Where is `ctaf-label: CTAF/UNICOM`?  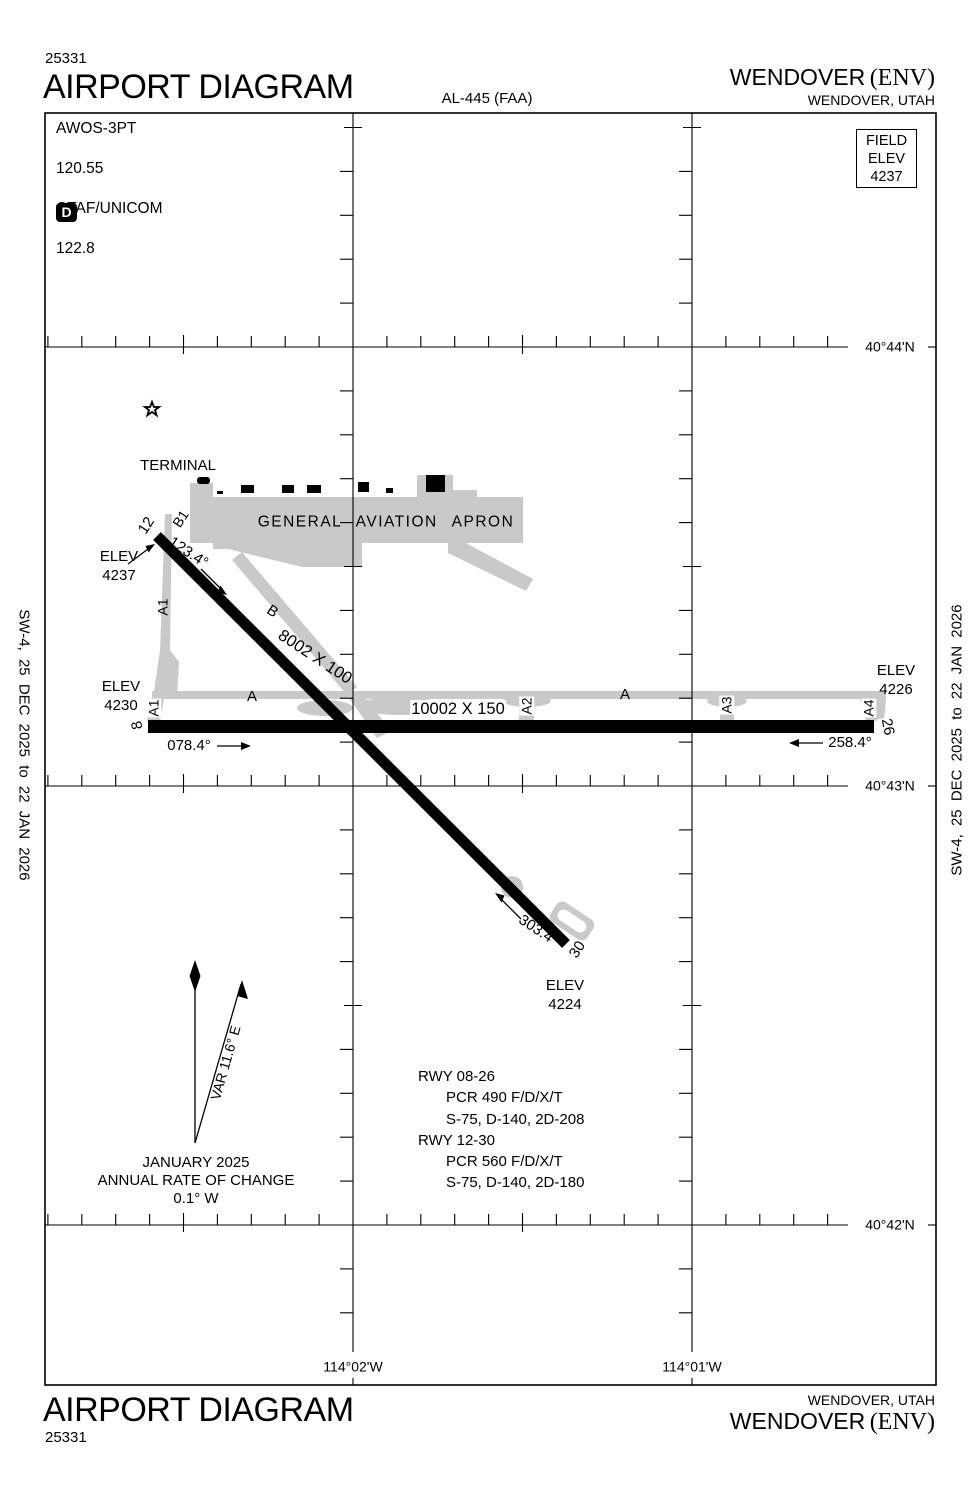 ctaf-label: CTAF/UNICOM is located at coordinates (109, 208).